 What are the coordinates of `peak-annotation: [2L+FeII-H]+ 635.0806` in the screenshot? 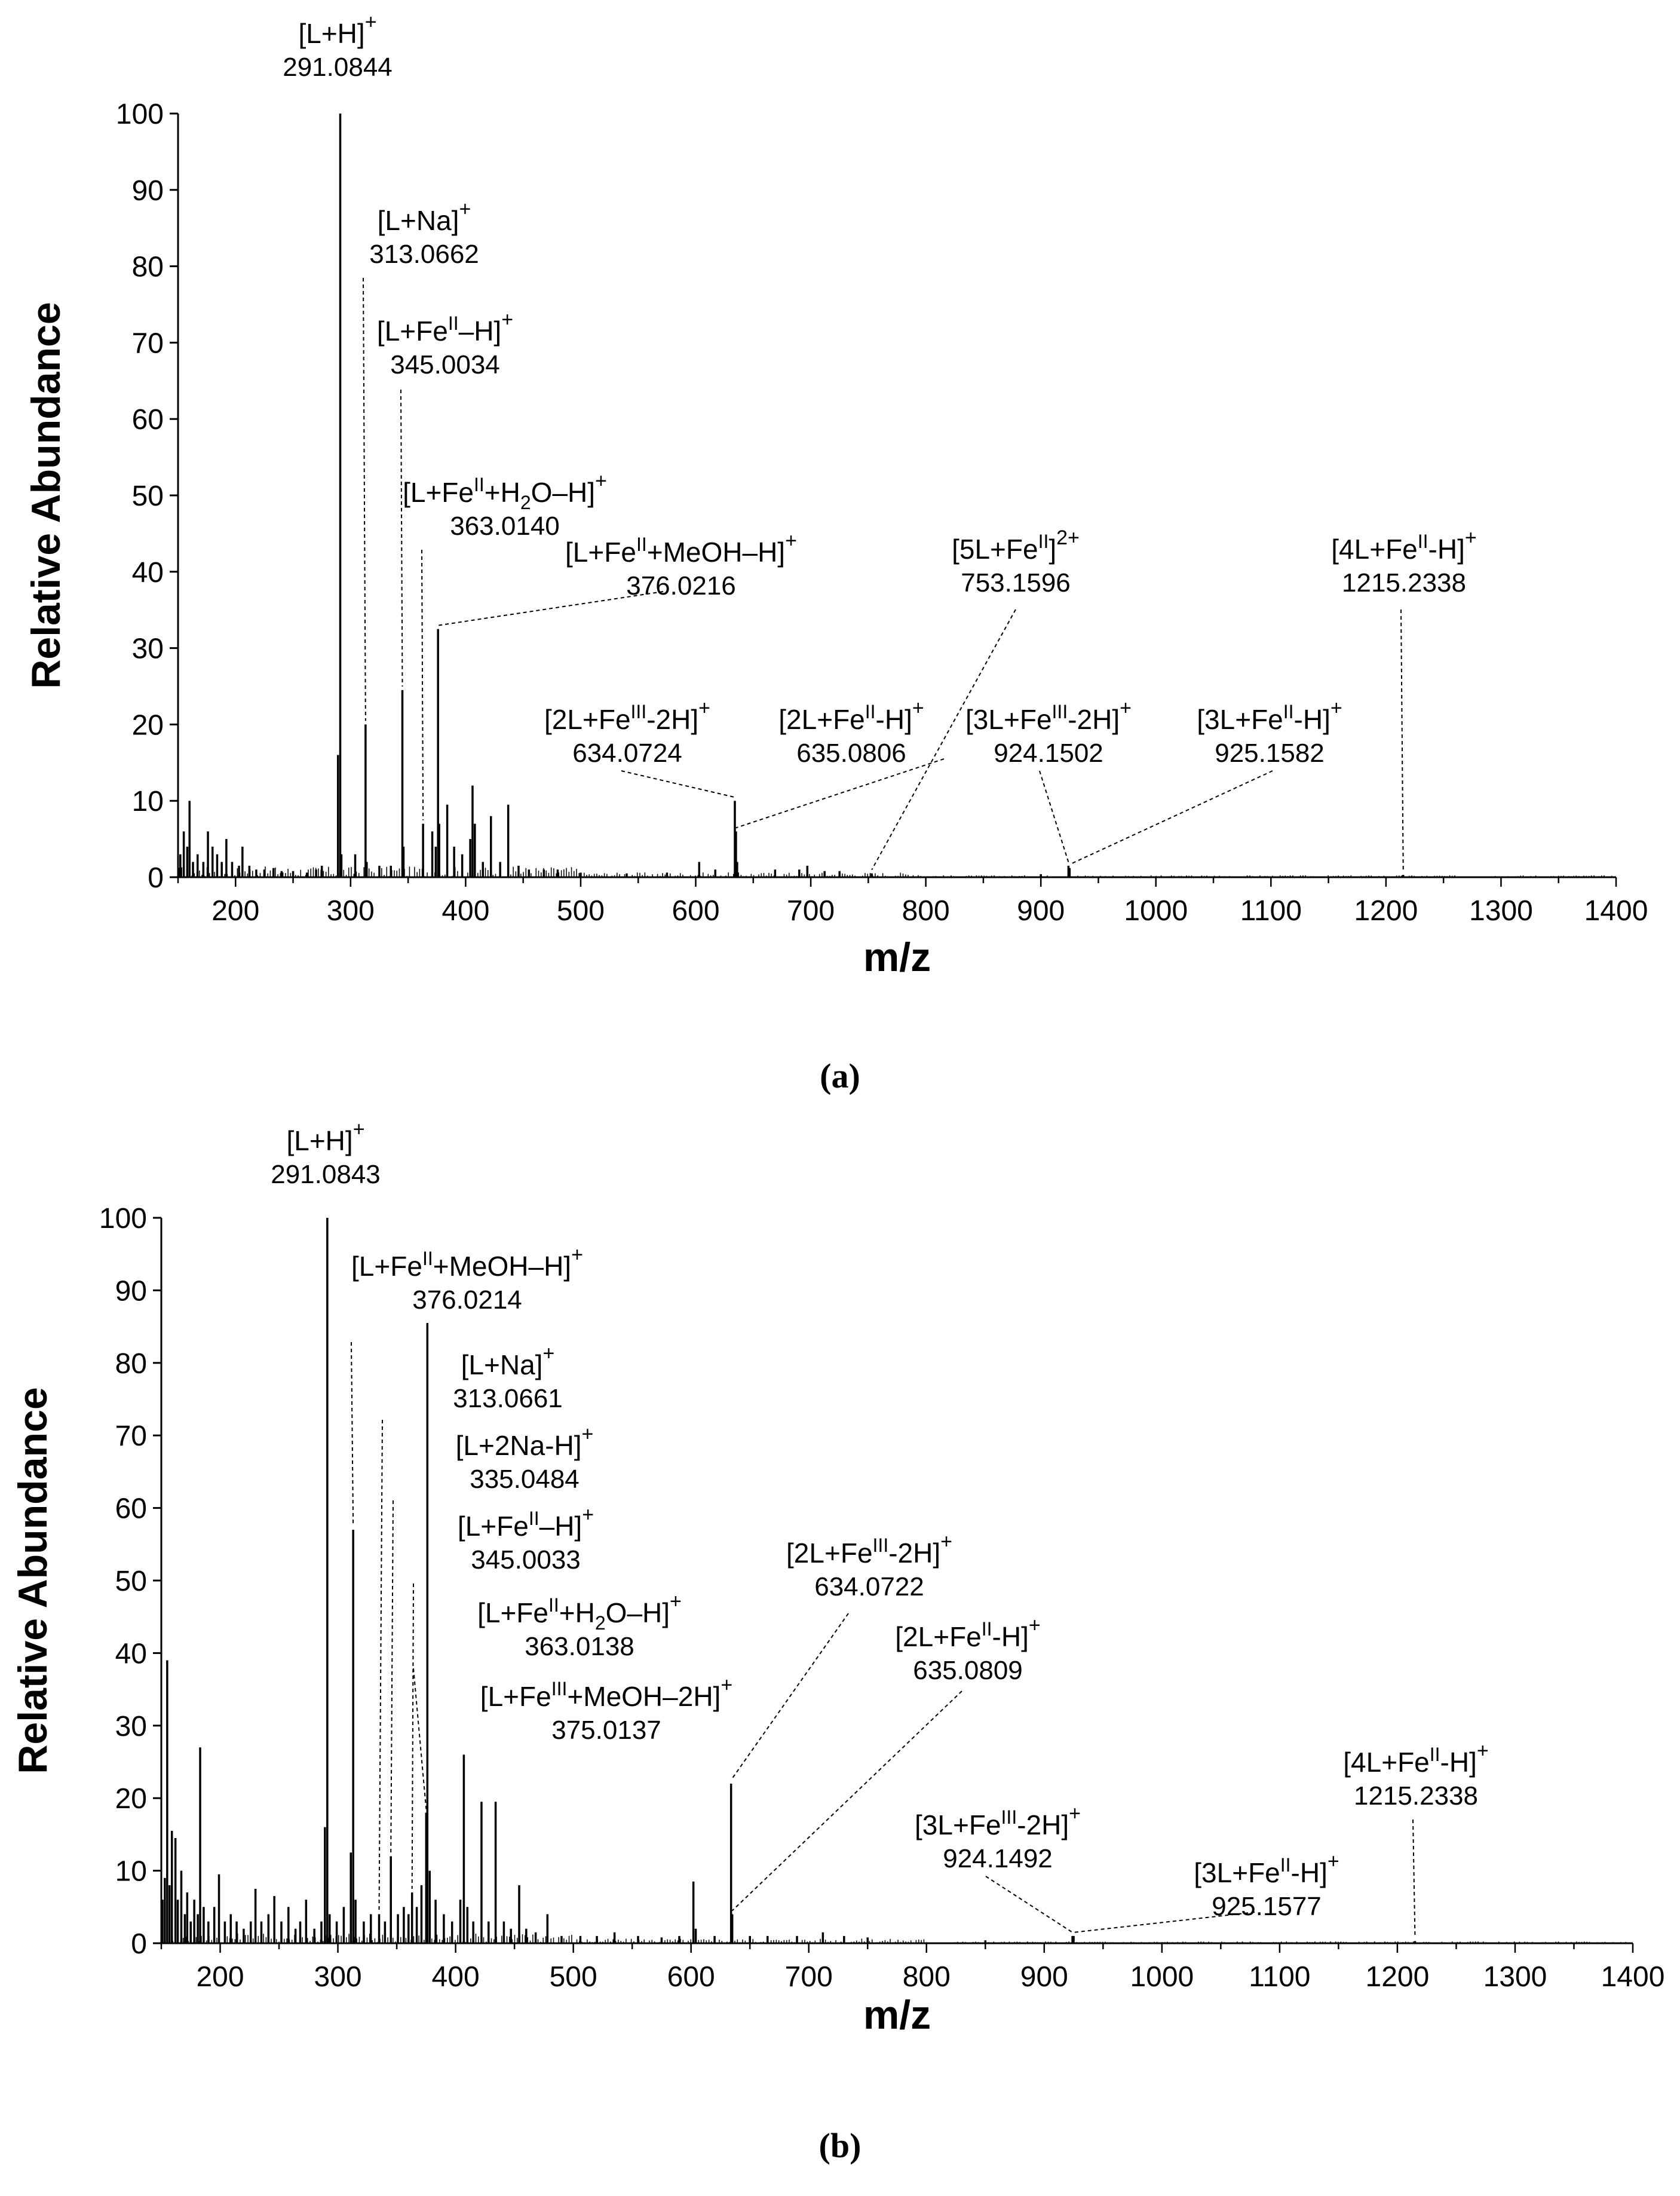 It's located at (840, 763).